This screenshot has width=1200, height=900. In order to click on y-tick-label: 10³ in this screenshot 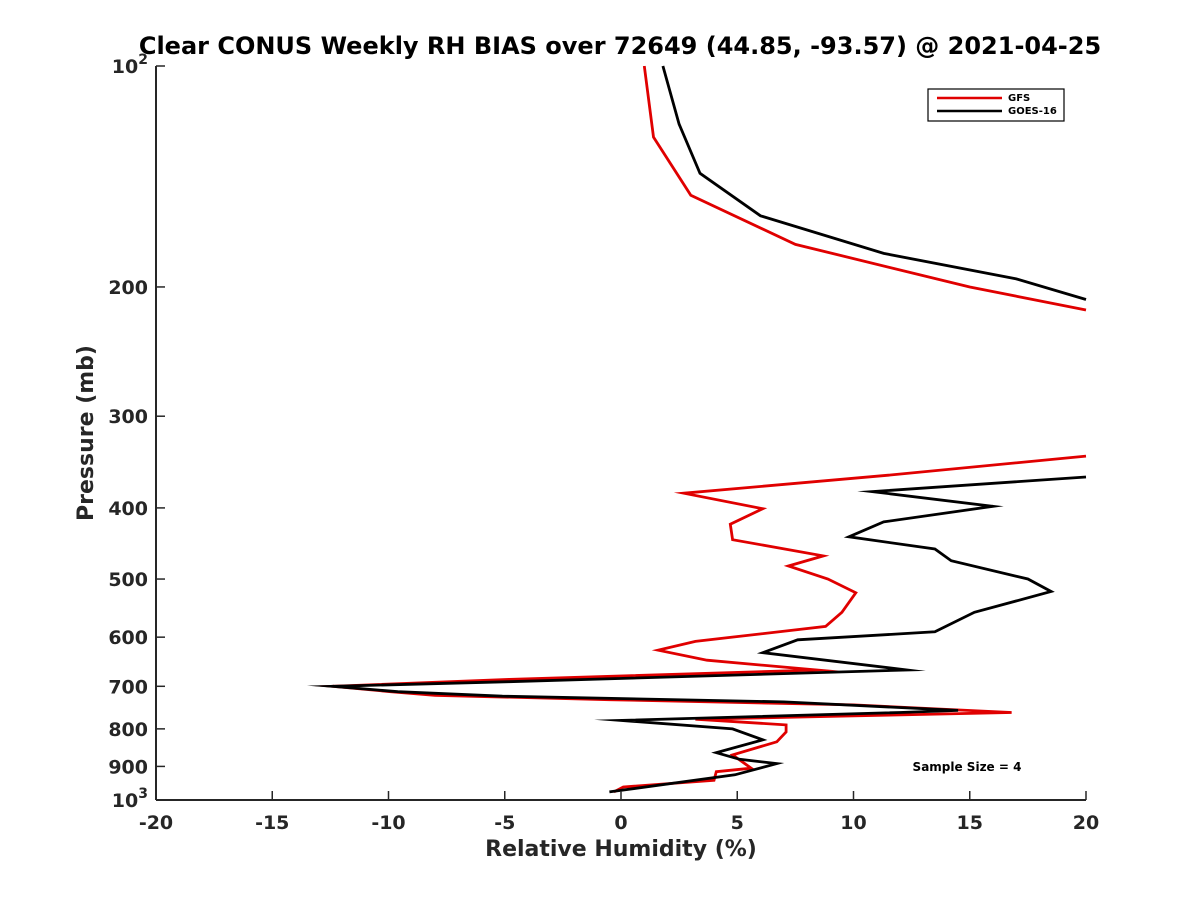, I will do `click(130, 799)`.